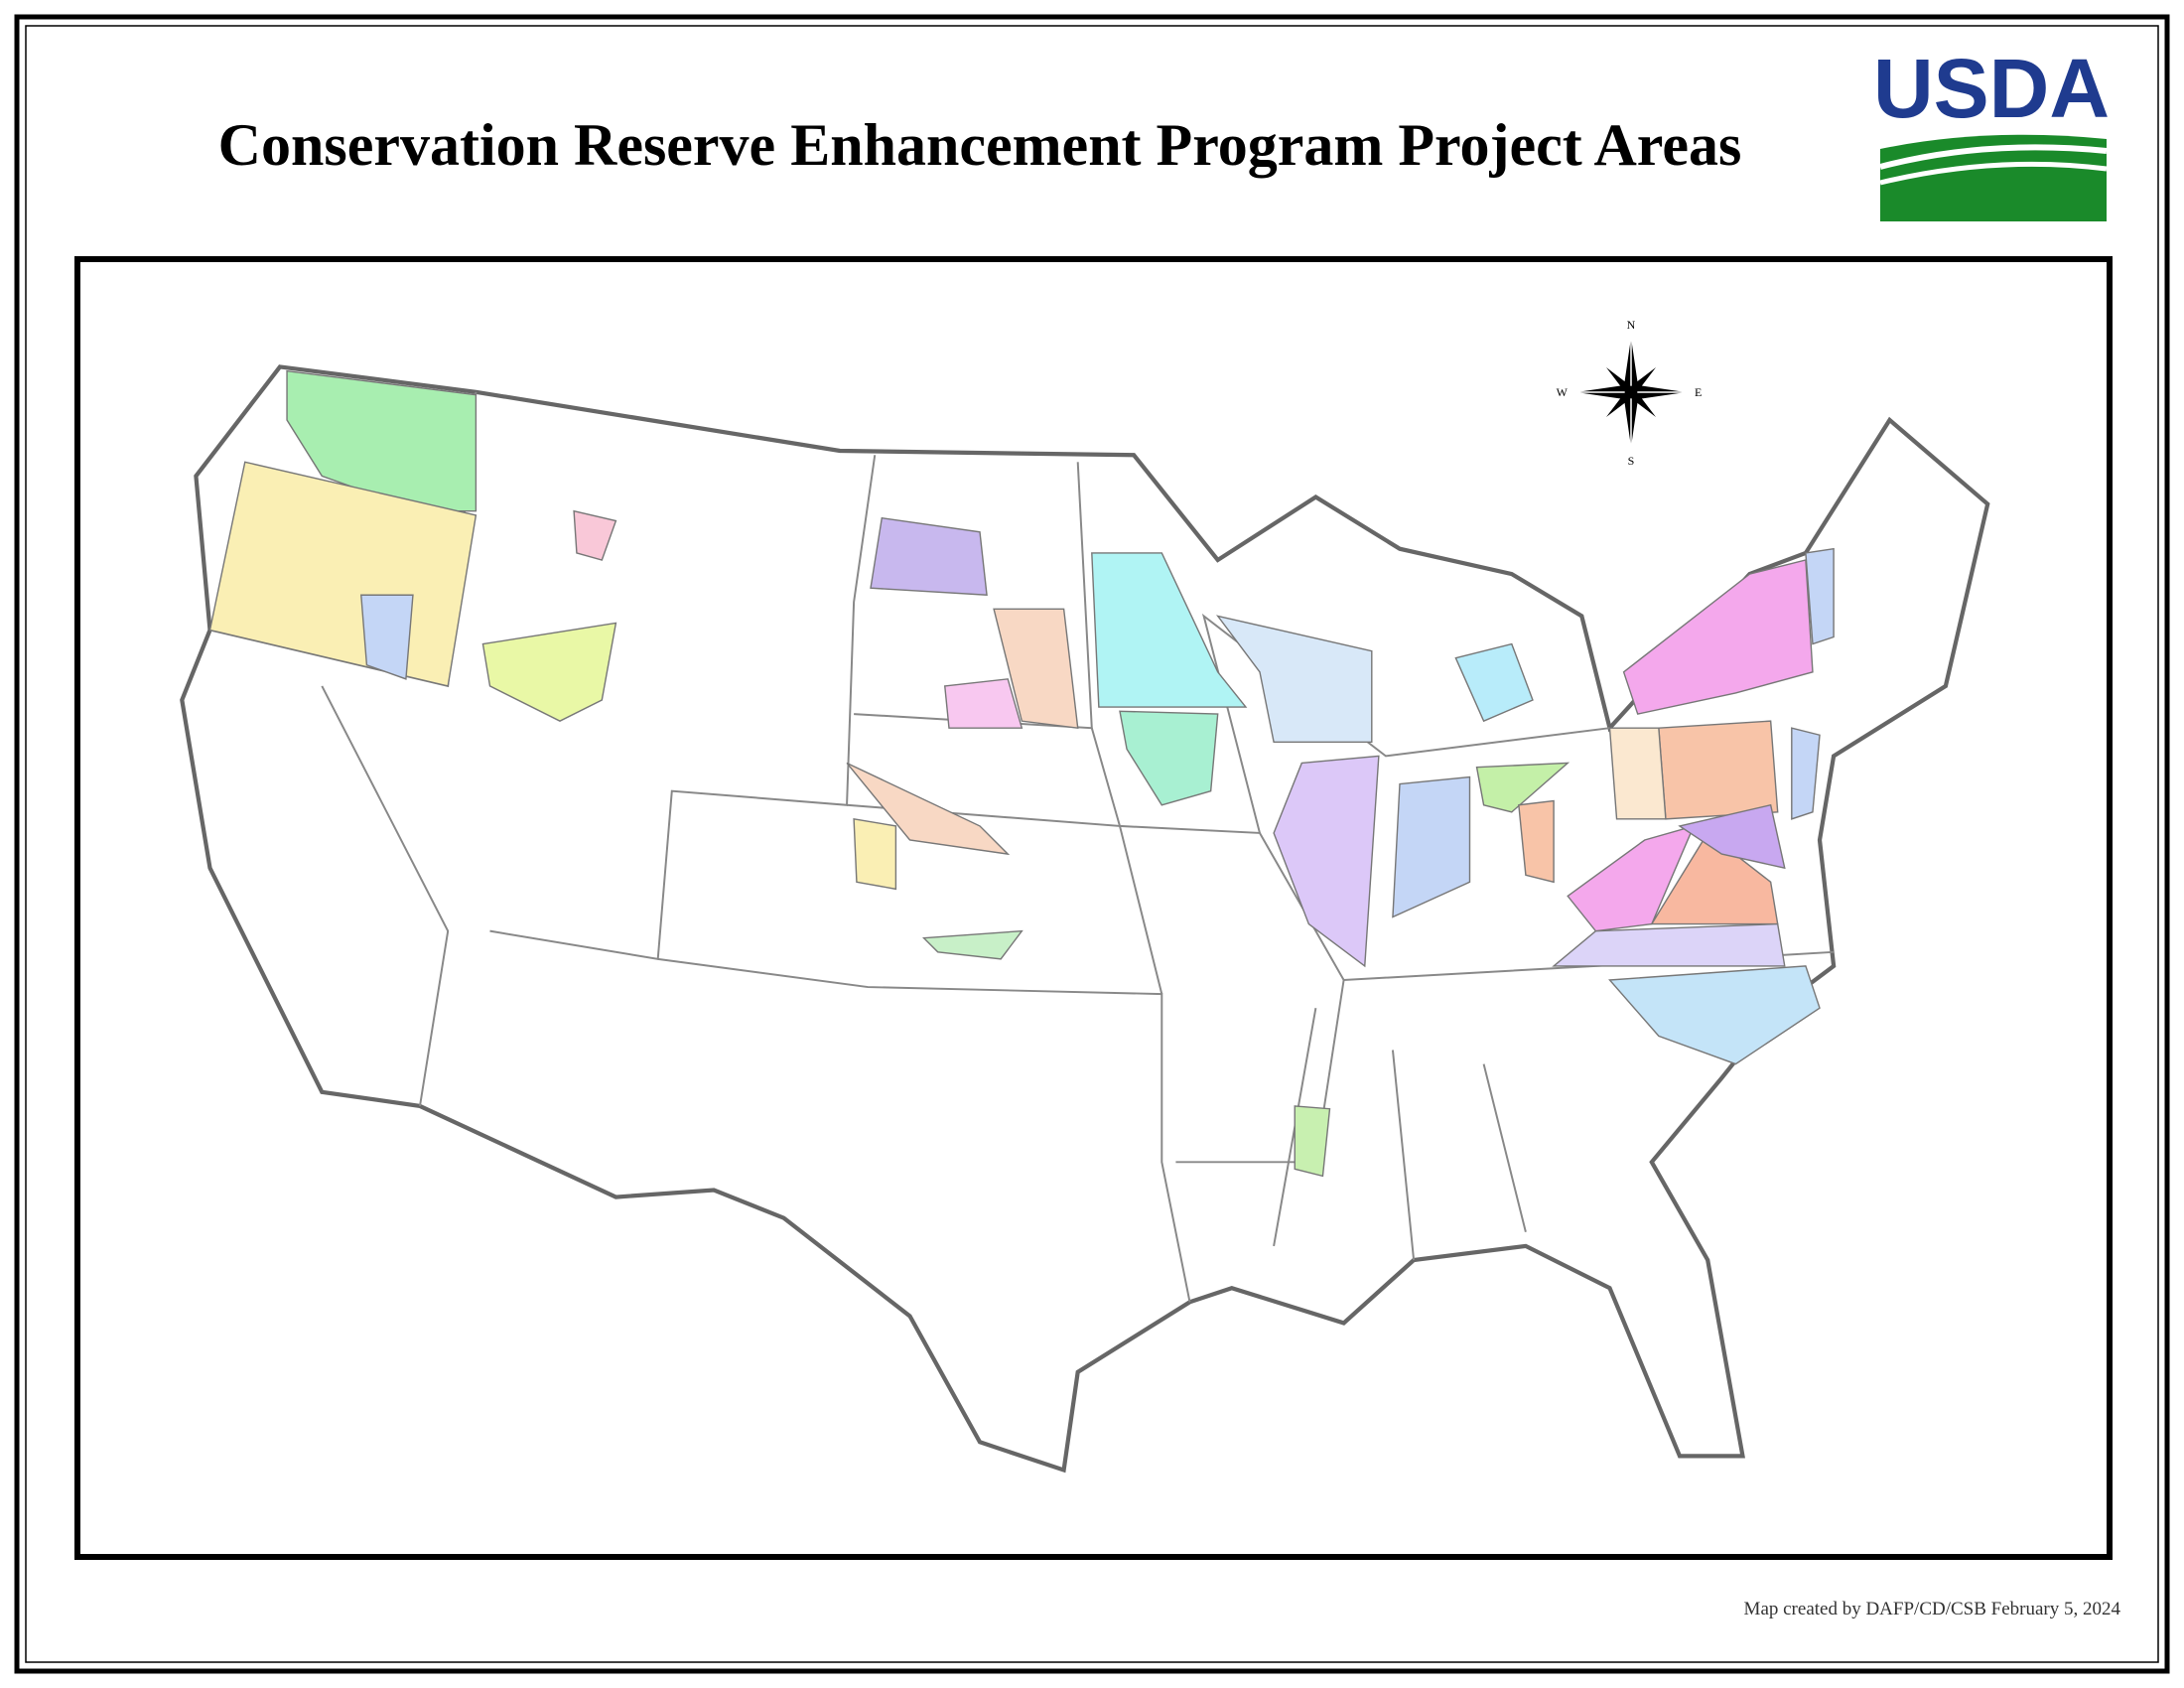  I want to click on compass: N E S W, so click(1630, 393).